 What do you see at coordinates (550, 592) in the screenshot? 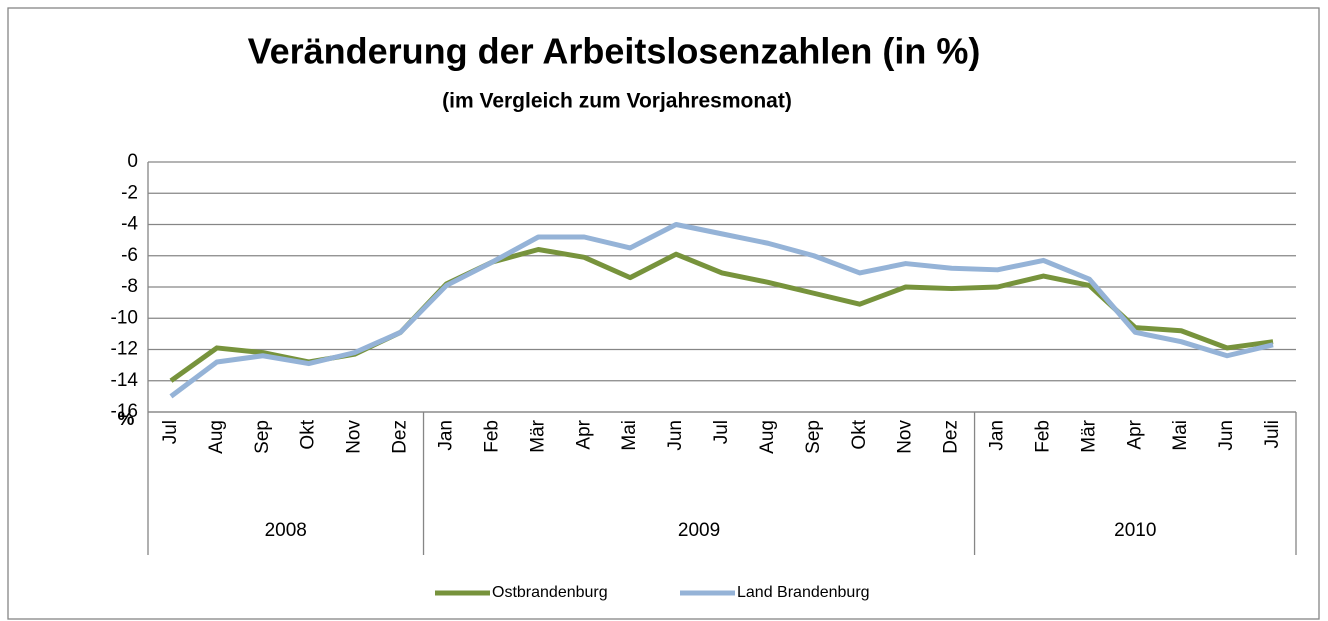
I see `legend-label: Ostbrandenburg` at bounding box center [550, 592].